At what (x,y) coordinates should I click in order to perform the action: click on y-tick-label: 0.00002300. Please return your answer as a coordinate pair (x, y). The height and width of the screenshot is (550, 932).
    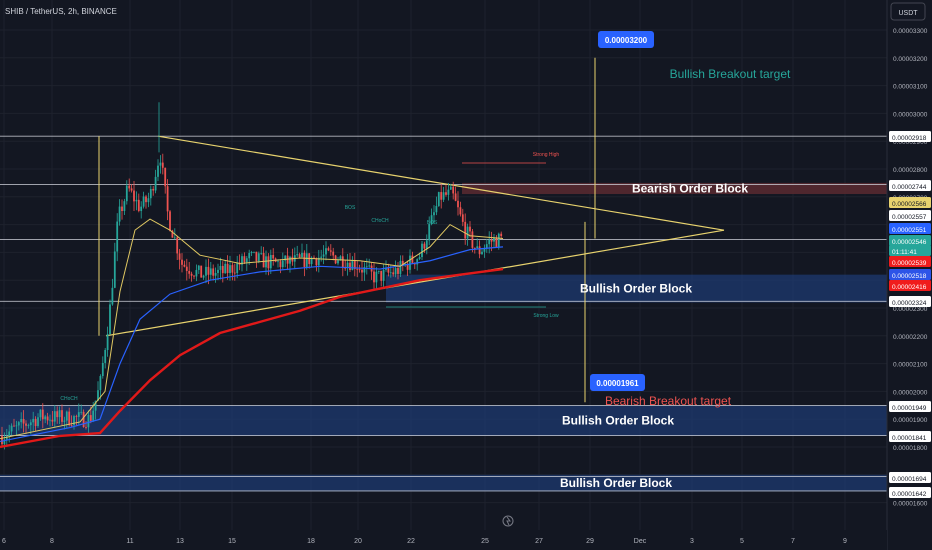
    Looking at the image, I should click on (910, 309).